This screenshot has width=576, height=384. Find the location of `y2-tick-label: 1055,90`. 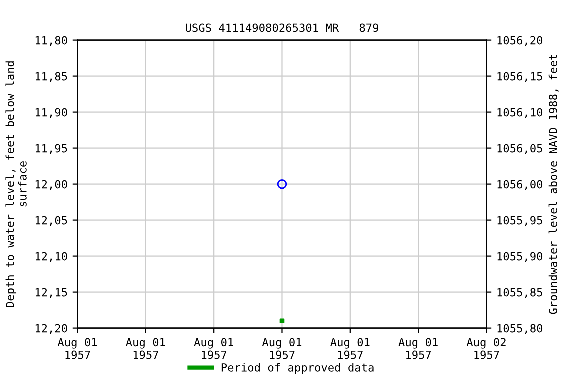

y2-tick-label: 1055,90 is located at coordinates (520, 257).